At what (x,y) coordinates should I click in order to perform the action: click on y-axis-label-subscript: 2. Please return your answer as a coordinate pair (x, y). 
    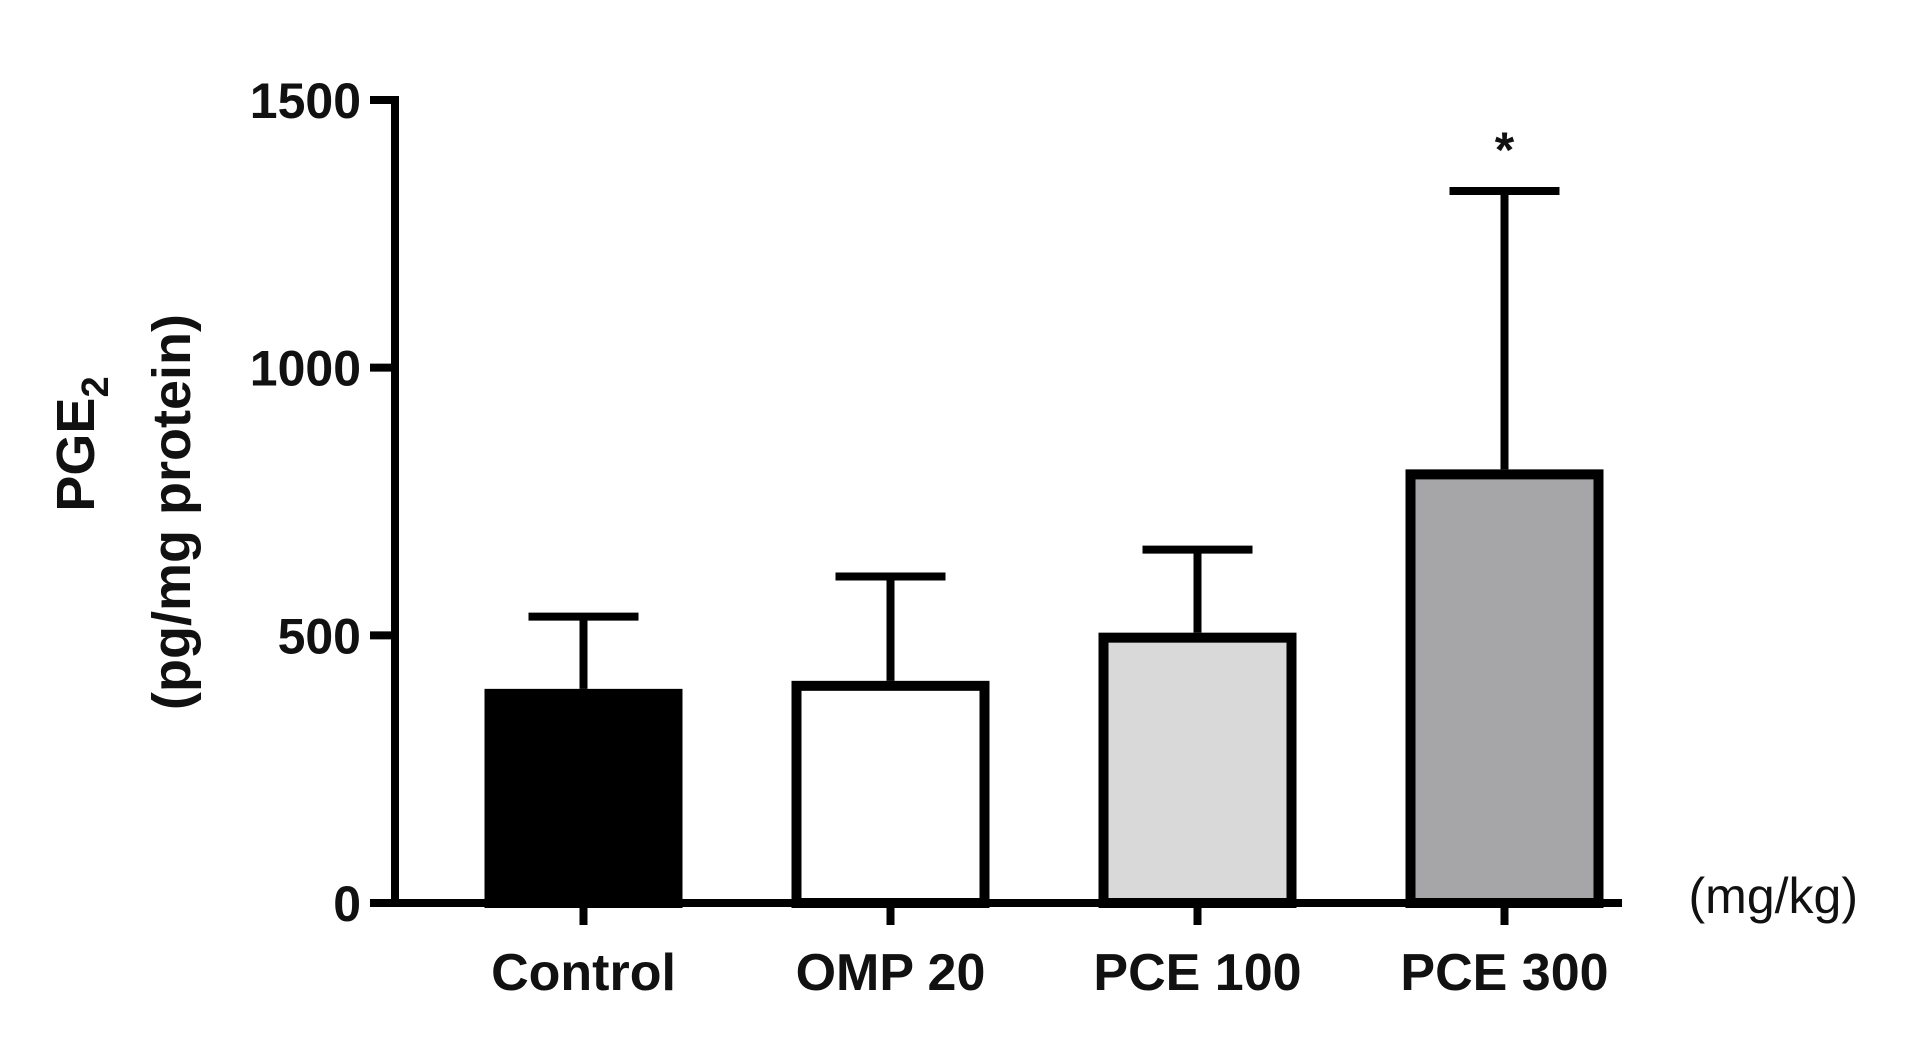
    Looking at the image, I should click on (96, 386).